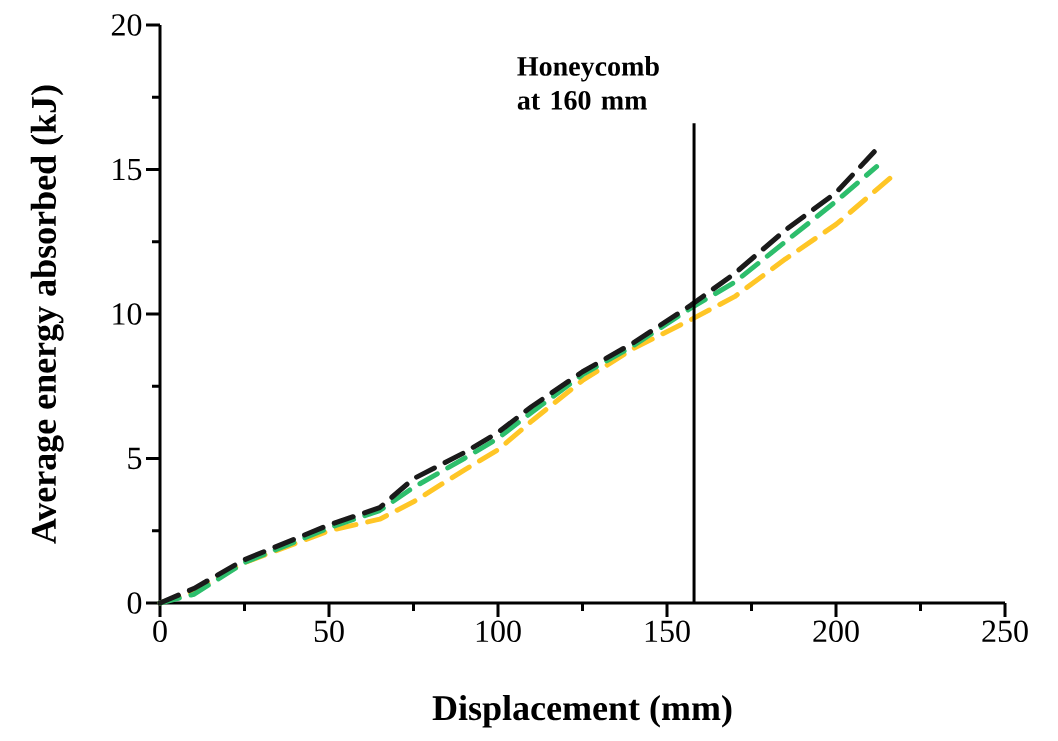 The image size is (1058, 741). Describe the element at coordinates (836, 631) in the screenshot. I see `x-tick-label: 200` at that location.